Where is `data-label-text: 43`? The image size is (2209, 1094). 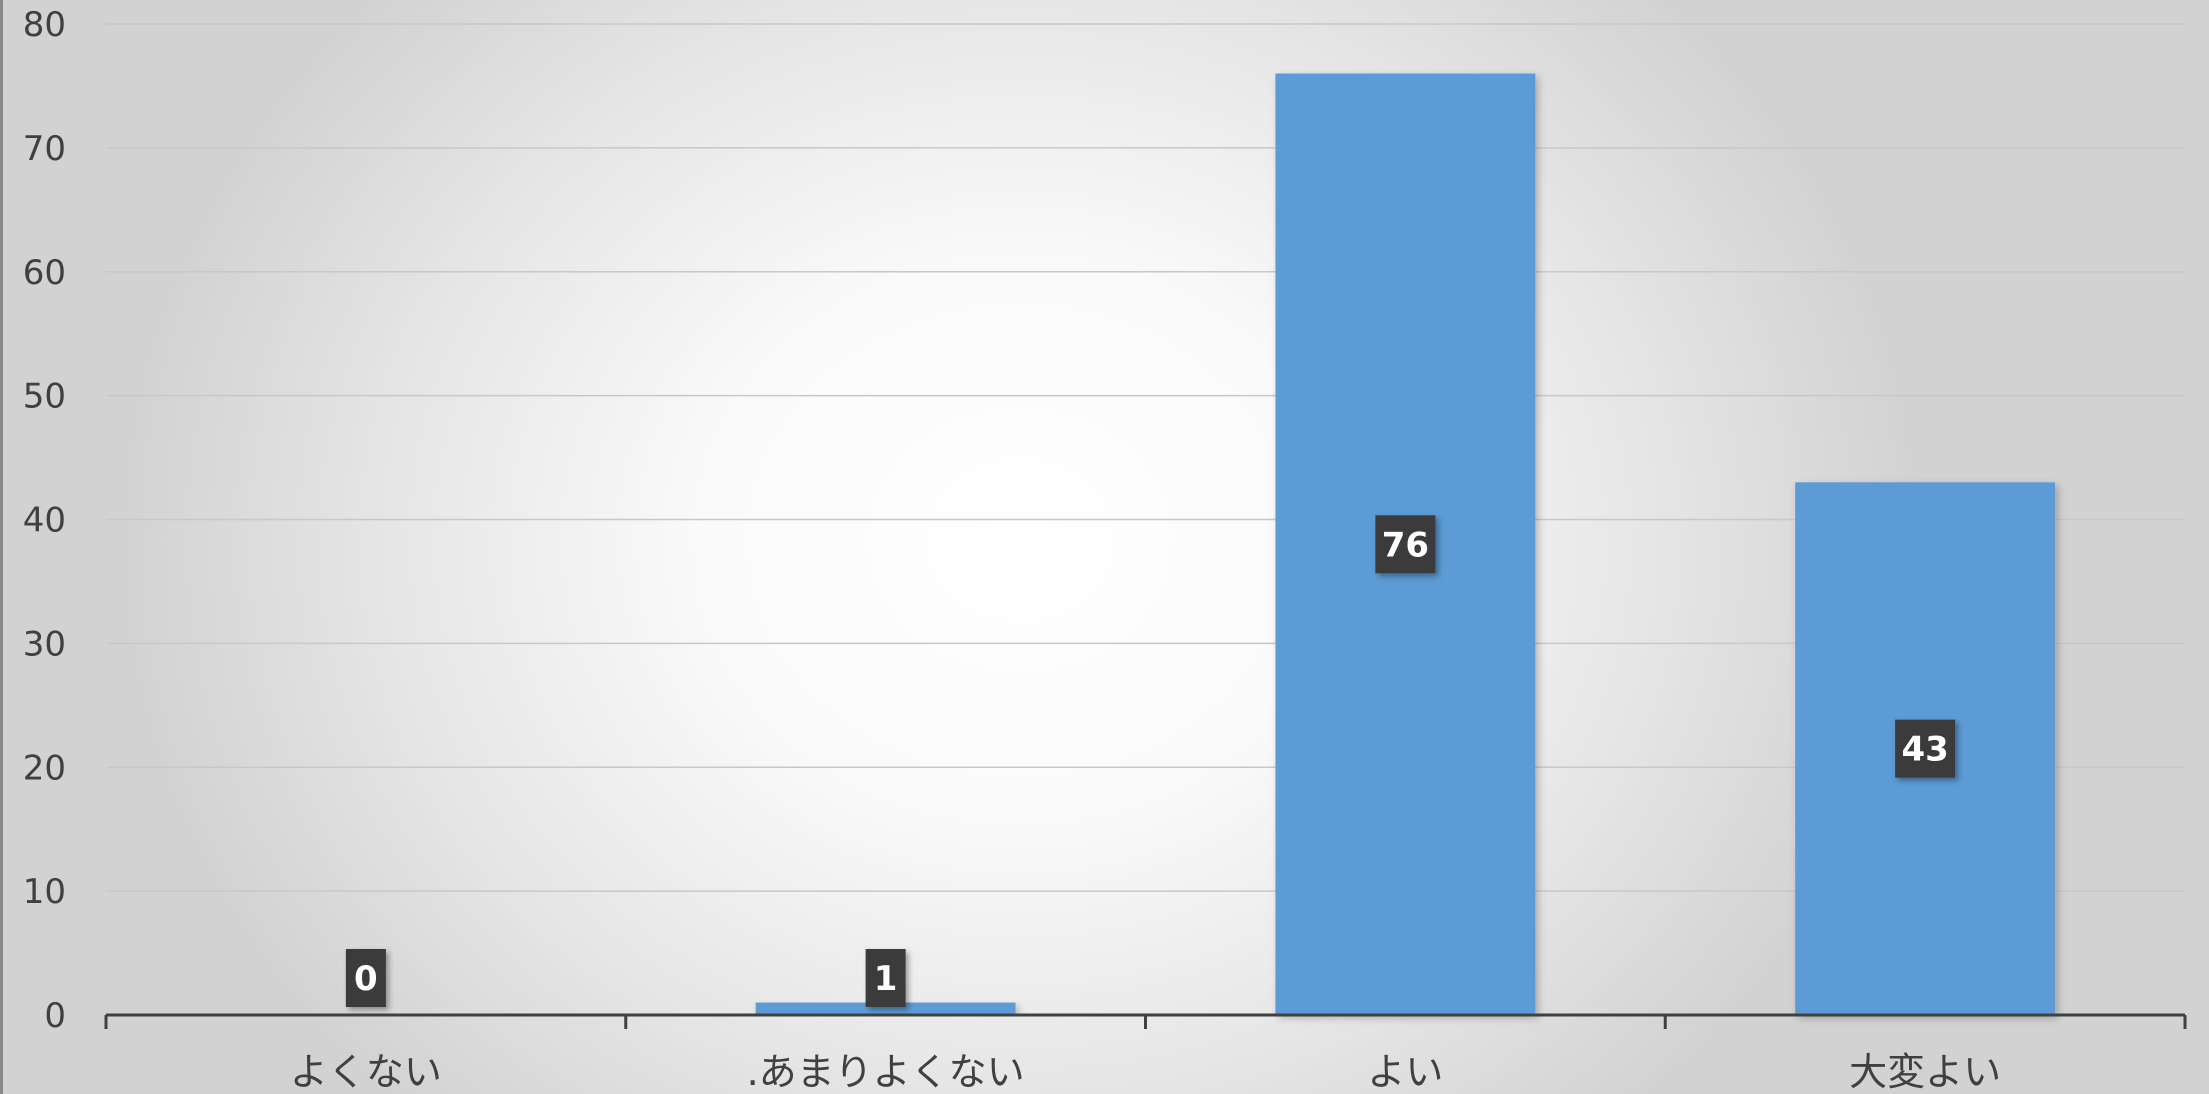
data-label-text: 43 is located at coordinates (1924, 750).